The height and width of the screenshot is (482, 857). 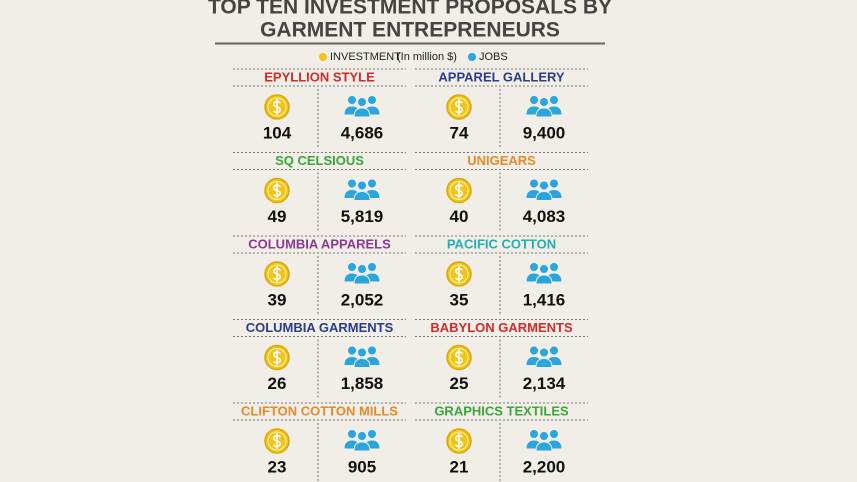 What do you see at coordinates (459, 132) in the screenshot?
I see `investment-value: 74` at bounding box center [459, 132].